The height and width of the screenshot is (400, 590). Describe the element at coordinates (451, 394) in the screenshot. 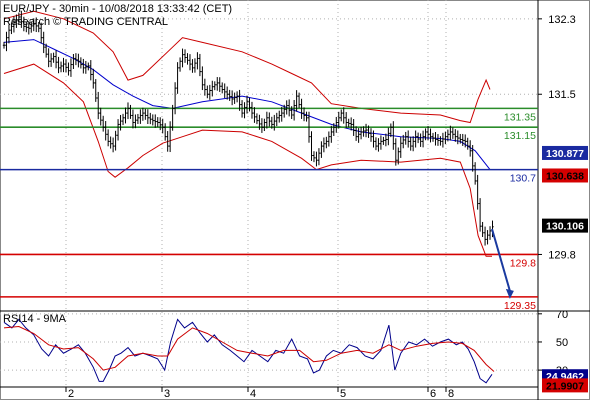

I see `date-tick-label: 8` at that location.